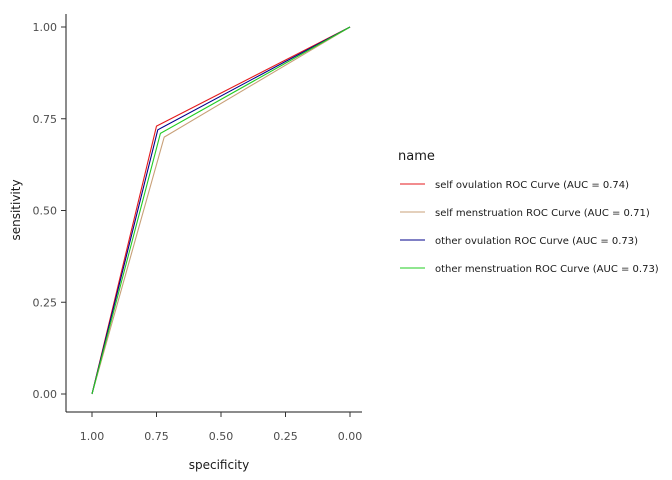 The image size is (672, 480). Describe the element at coordinates (45, 211) in the screenshot. I see `y-tick-label: 0.50` at that location.